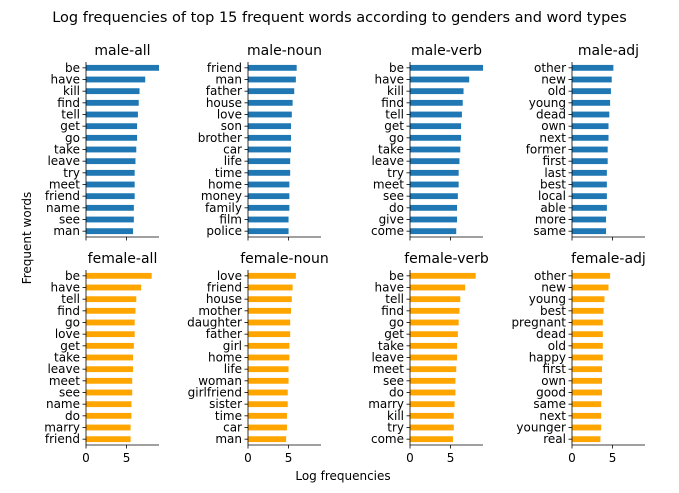  Describe the element at coordinates (111, 310) in the screenshot. I see `bar-find` at that location.